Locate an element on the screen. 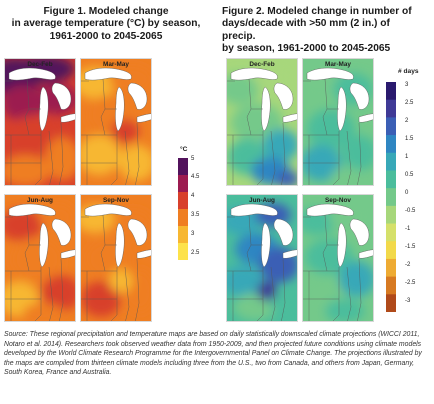 The height and width of the screenshot is (404, 434). legend-tick: 4 is located at coordinates (193, 196).